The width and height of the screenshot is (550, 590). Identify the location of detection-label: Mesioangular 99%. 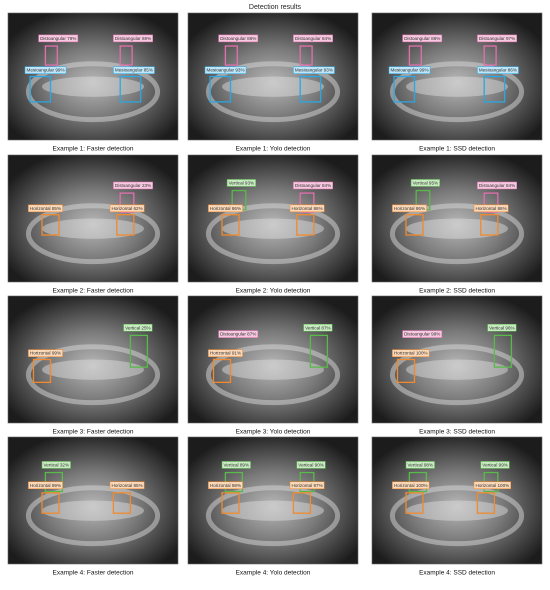
(410, 70).